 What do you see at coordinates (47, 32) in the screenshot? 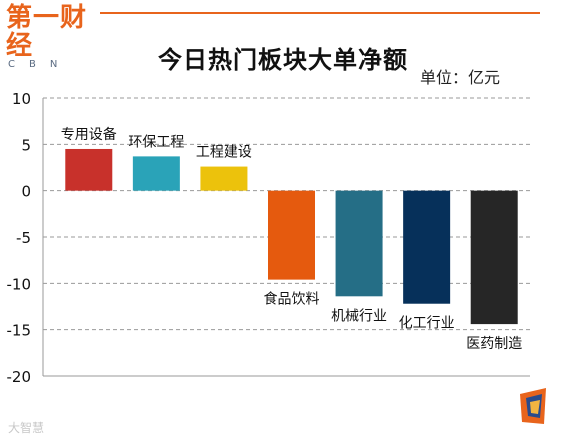
I see `logo-main-text: 第一财经` at bounding box center [47, 32].